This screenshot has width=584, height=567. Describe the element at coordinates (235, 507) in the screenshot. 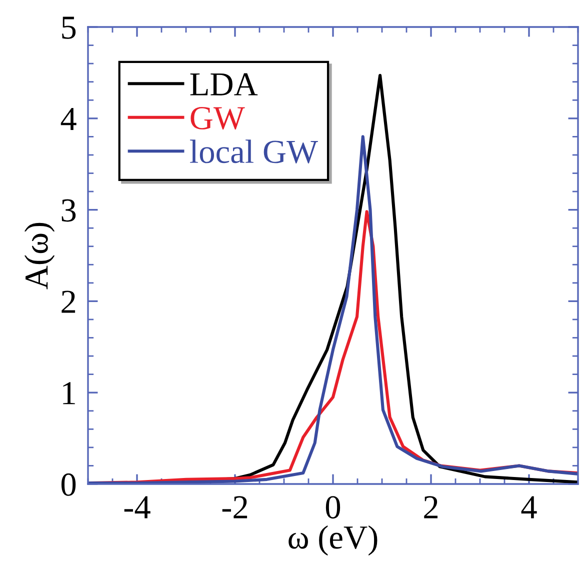

I see `x-tick-label: -2` at that location.